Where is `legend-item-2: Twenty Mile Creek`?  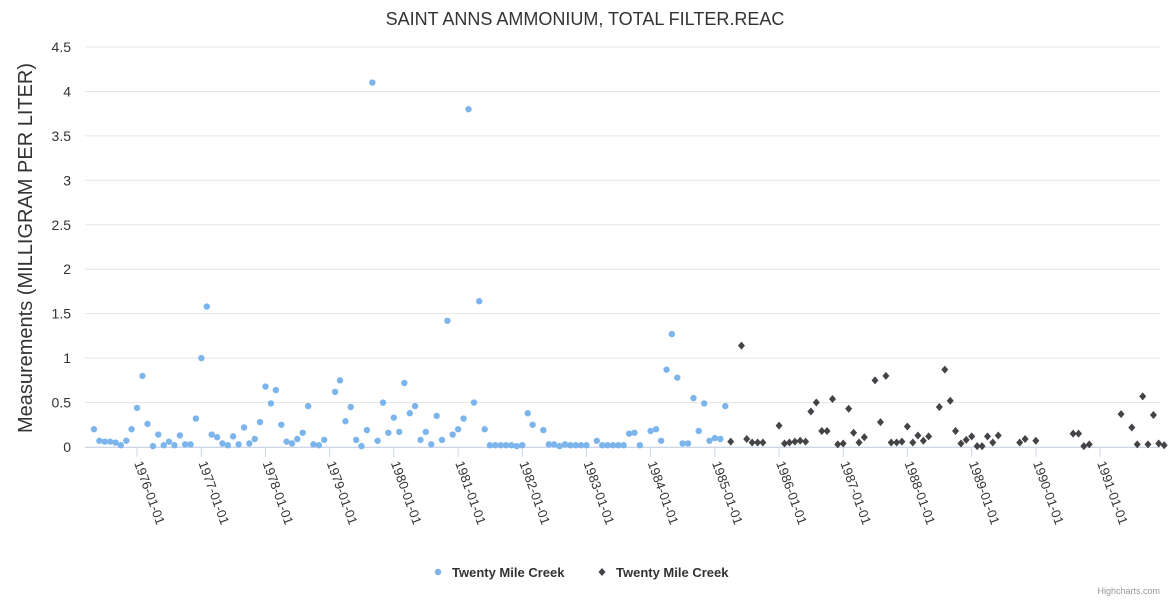 legend-item-2: Twenty Mile Creek is located at coordinates (664, 572).